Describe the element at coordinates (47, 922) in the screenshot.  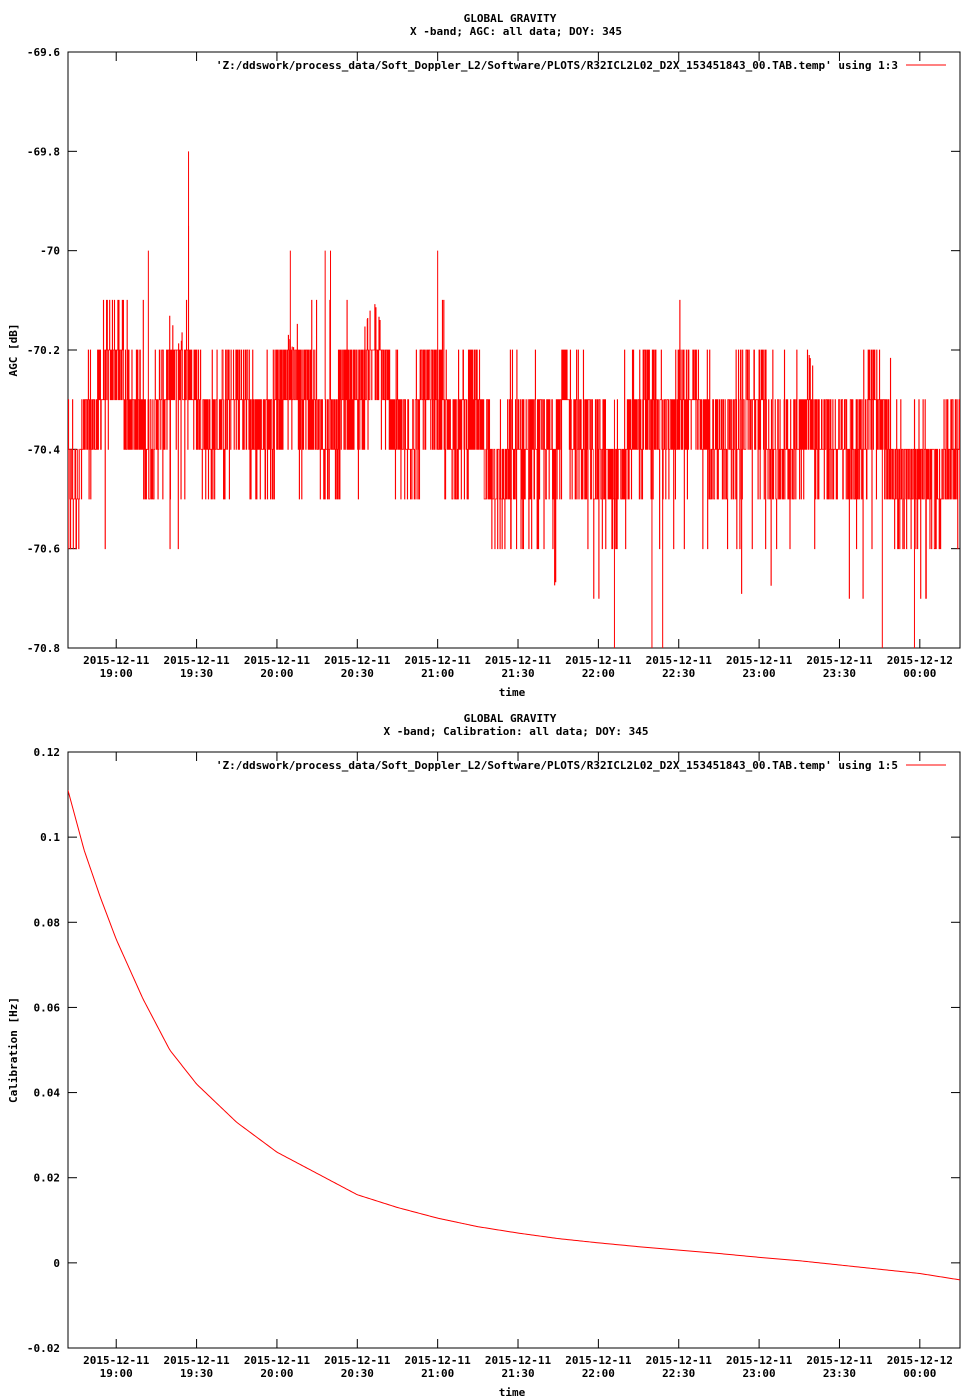
I see `y-tick-label: 0.08` at that location.